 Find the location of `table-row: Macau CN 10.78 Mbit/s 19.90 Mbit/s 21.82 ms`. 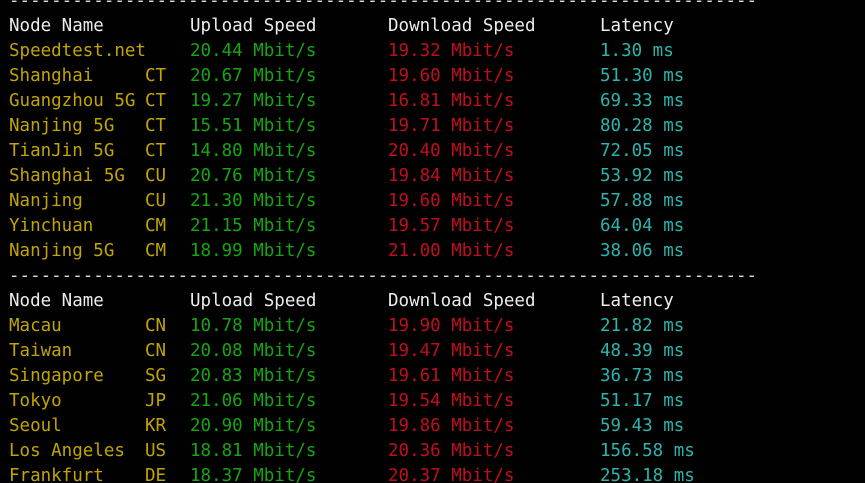

table-row: Macau CN 10.78 Mbit/s 19.90 Mbit/s 21.82 ms is located at coordinates (437, 326).